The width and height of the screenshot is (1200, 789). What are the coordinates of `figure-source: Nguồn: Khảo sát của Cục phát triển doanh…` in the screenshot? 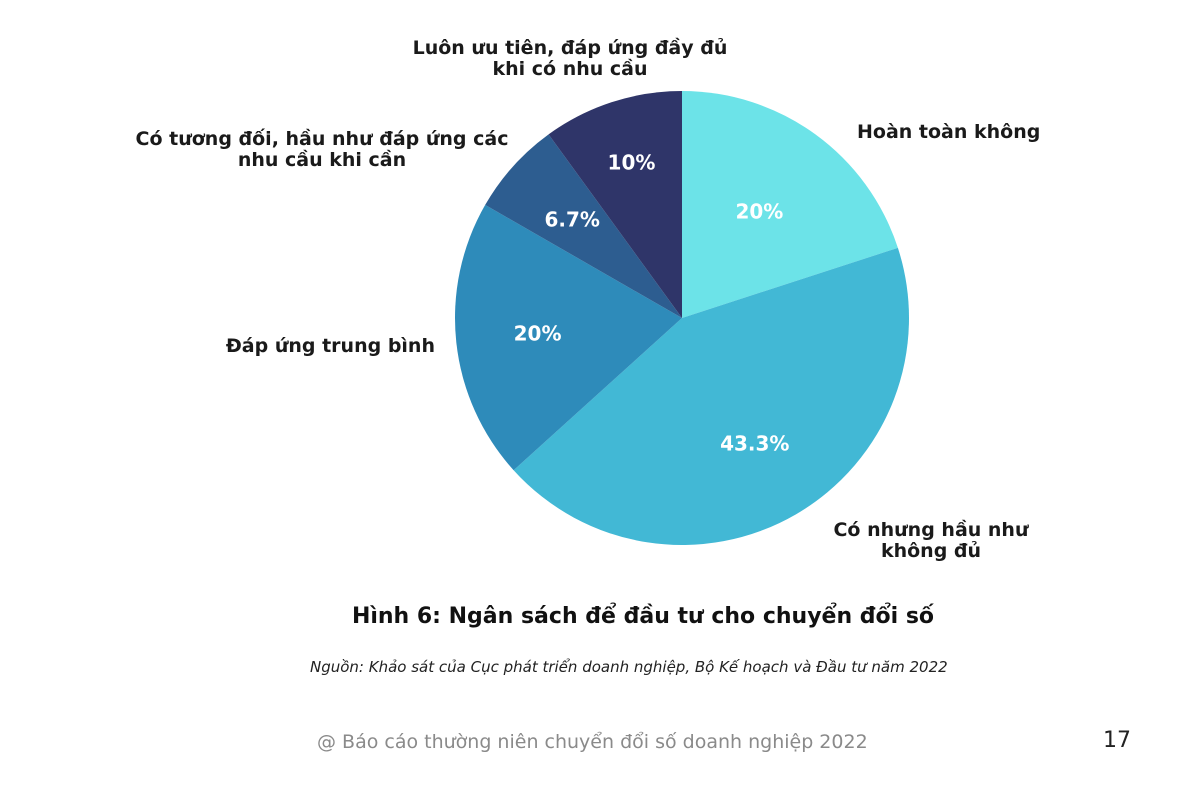 It's located at (629, 667).